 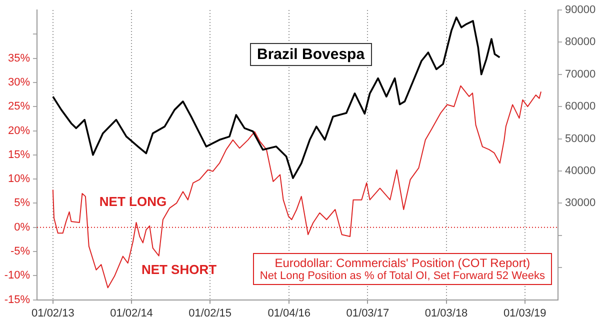 What do you see at coordinates (403, 263) in the screenshot?
I see `text: Eurodollar: Commercials' Position (COT Report)` at bounding box center [403, 263].